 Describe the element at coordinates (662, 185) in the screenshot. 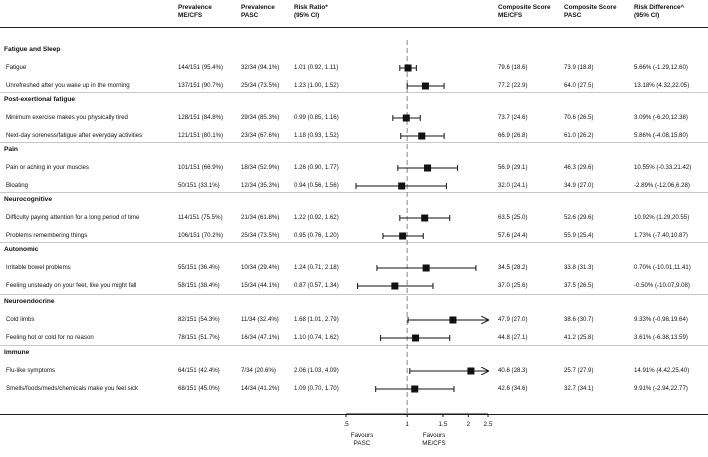

I see `risk-difference-value: -2.89% (-12.06,6.28)` at that location.